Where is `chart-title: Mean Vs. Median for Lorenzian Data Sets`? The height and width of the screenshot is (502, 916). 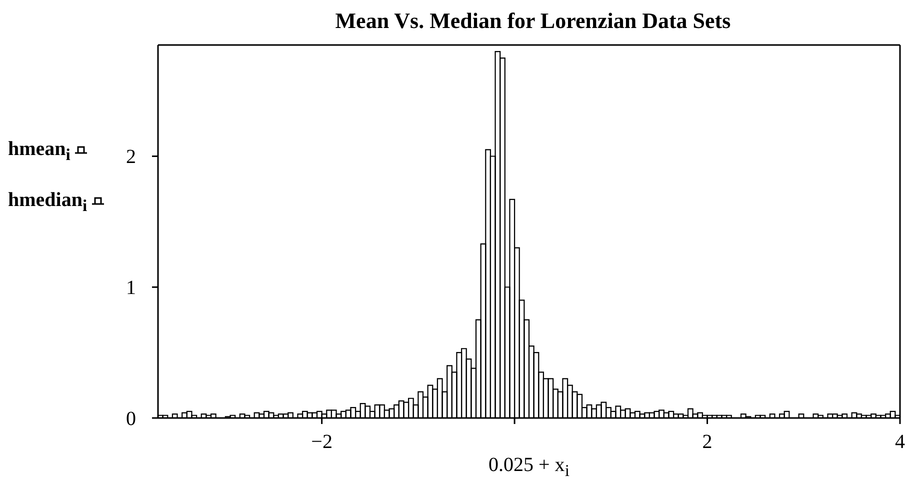 chart-title: Mean Vs. Median for Lorenzian Data Sets is located at coordinates (533, 20).